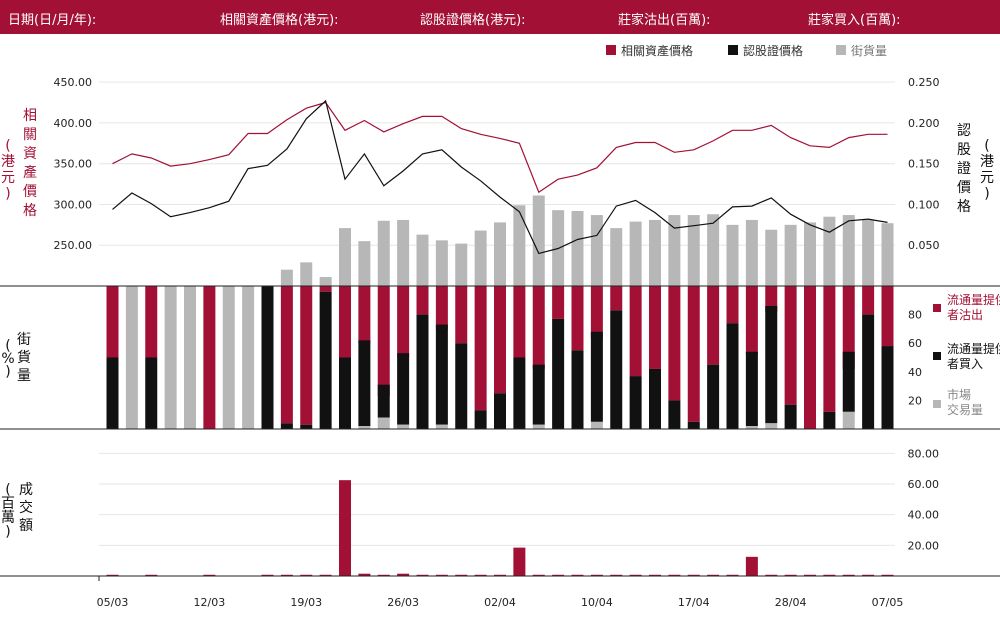 The image size is (1000, 620). What do you see at coordinates (924, 453) in the screenshot?
I see `turnover-tick: 80.00` at bounding box center [924, 453].